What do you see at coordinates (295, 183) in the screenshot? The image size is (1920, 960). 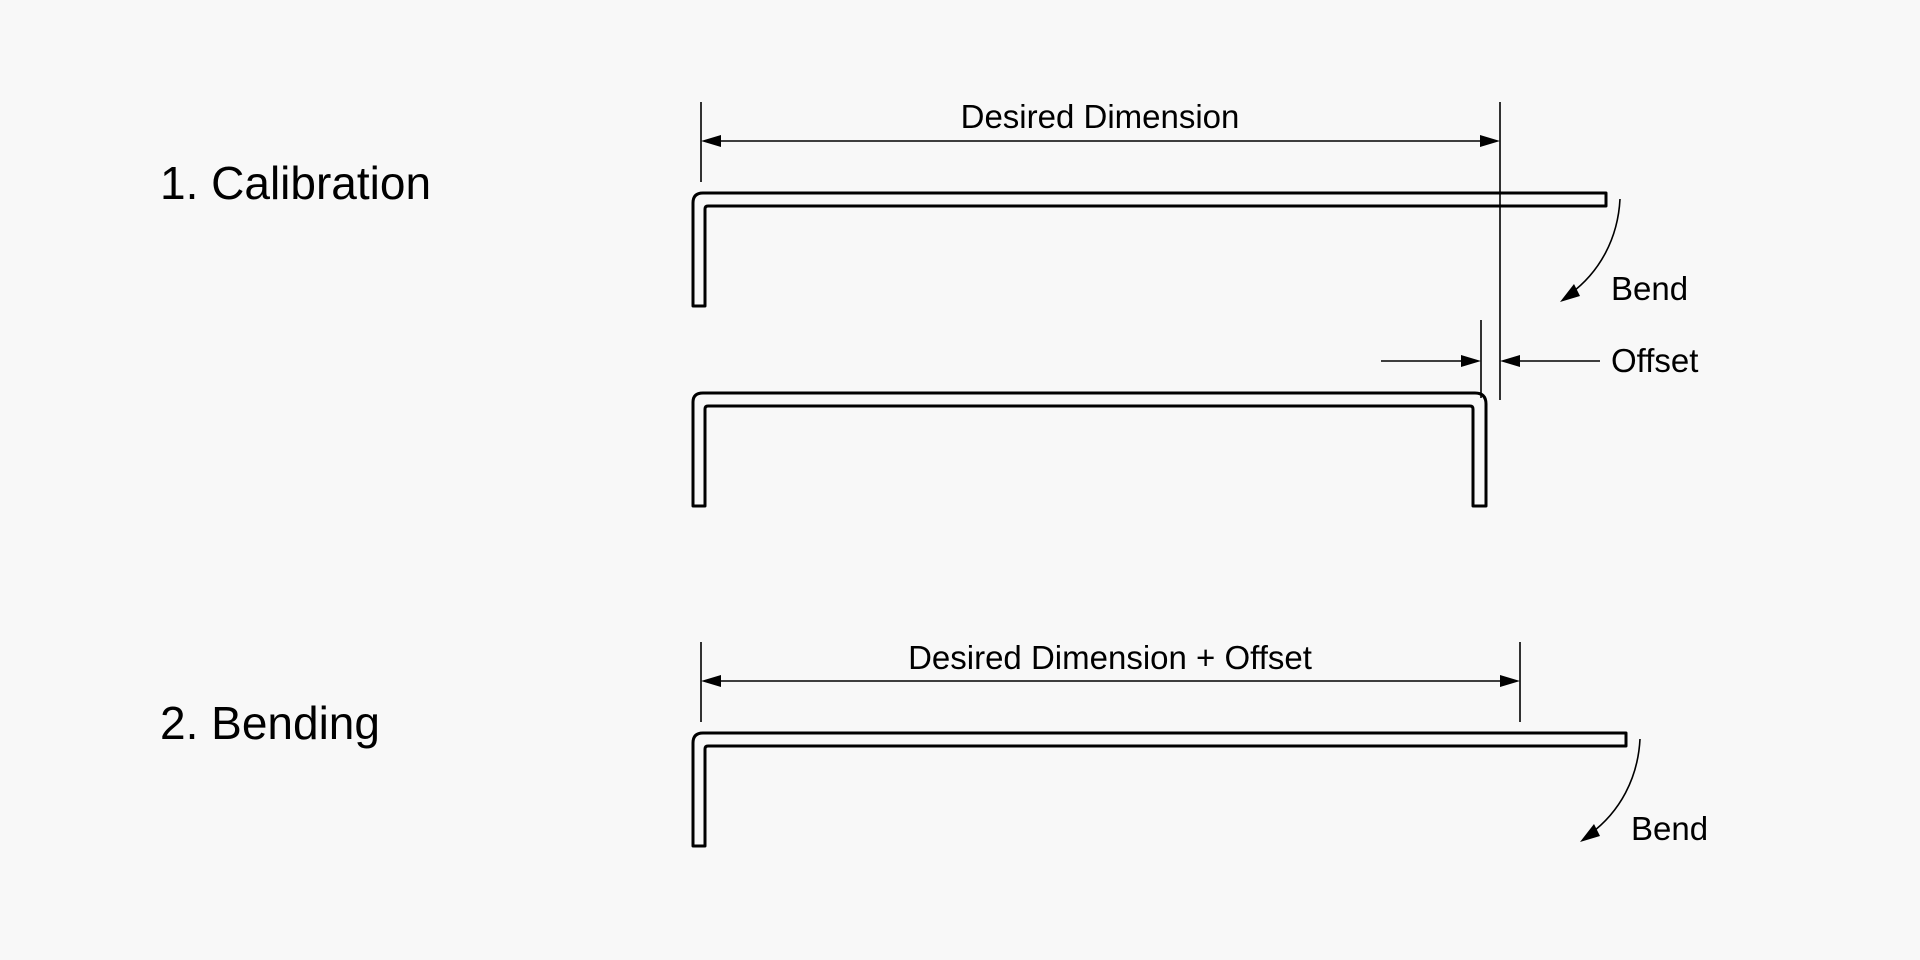 I see `calibration-title: 1. Calibration` at bounding box center [295, 183].